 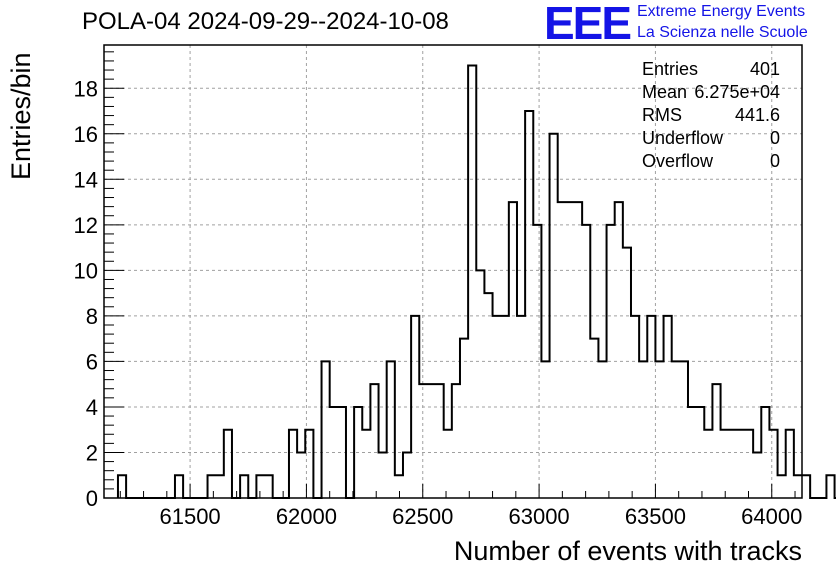 What do you see at coordinates (86, 225) in the screenshot?
I see `y-tick-label: 12` at bounding box center [86, 225].